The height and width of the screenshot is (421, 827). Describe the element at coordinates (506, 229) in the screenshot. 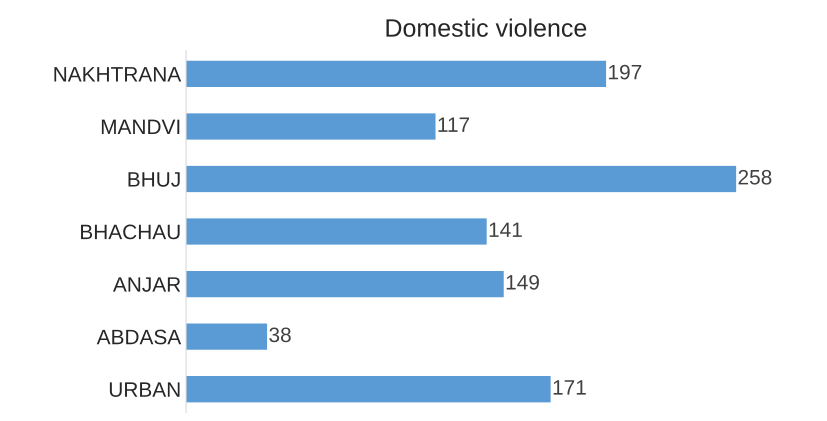

I see `data-label: 141` at that location.